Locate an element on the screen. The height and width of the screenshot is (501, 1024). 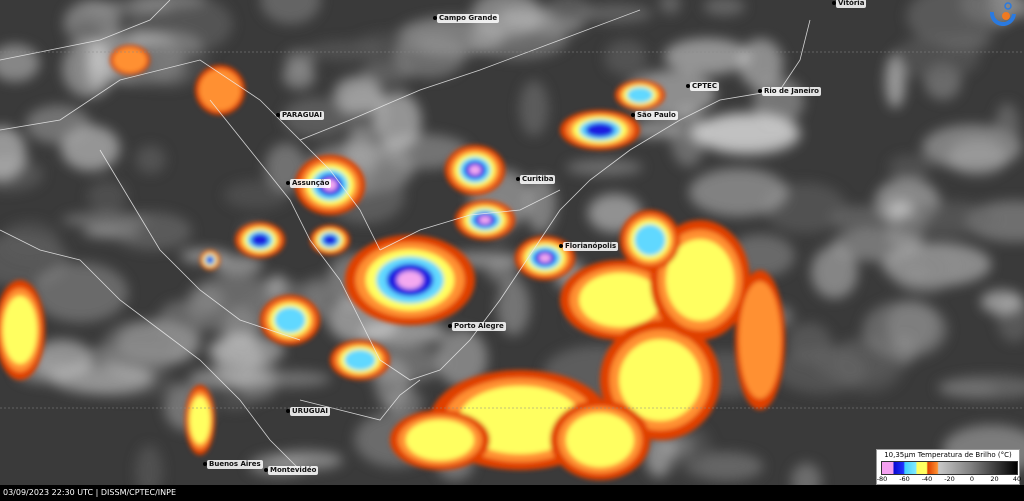
city-label: CPTEC is located at coordinates (702, 86).